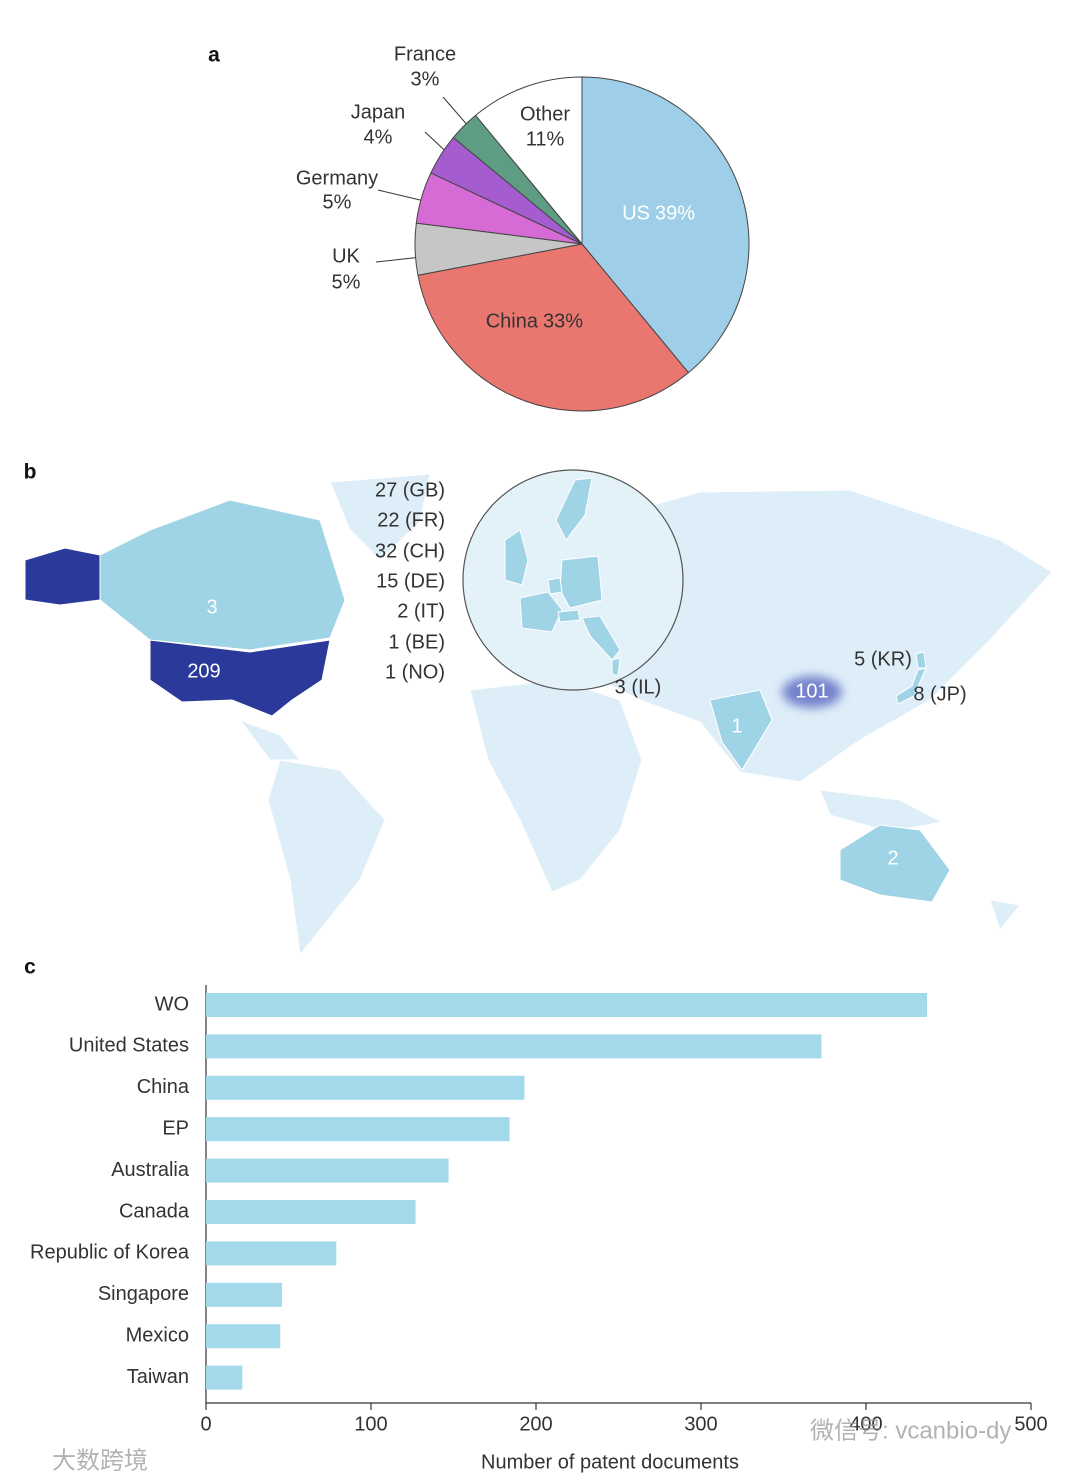  What do you see at coordinates (910, 1430) in the screenshot?
I see `watermark: 微信号: vcanbio-dy` at bounding box center [910, 1430].